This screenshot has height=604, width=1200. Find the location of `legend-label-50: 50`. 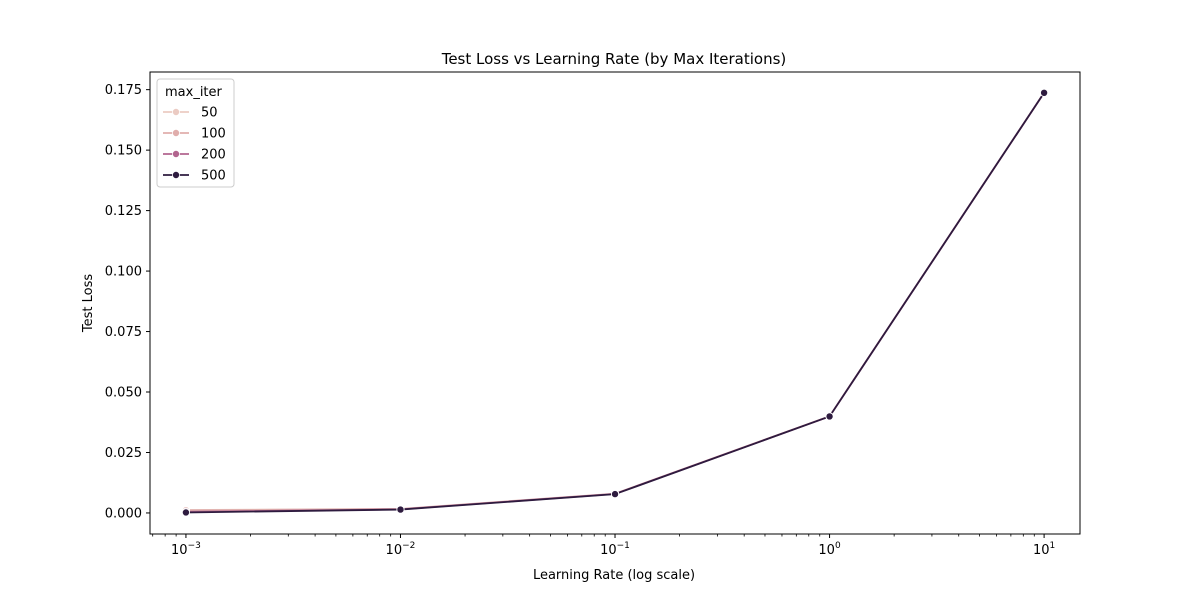

legend-label-50: 50 is located at coordinates (209, 113).